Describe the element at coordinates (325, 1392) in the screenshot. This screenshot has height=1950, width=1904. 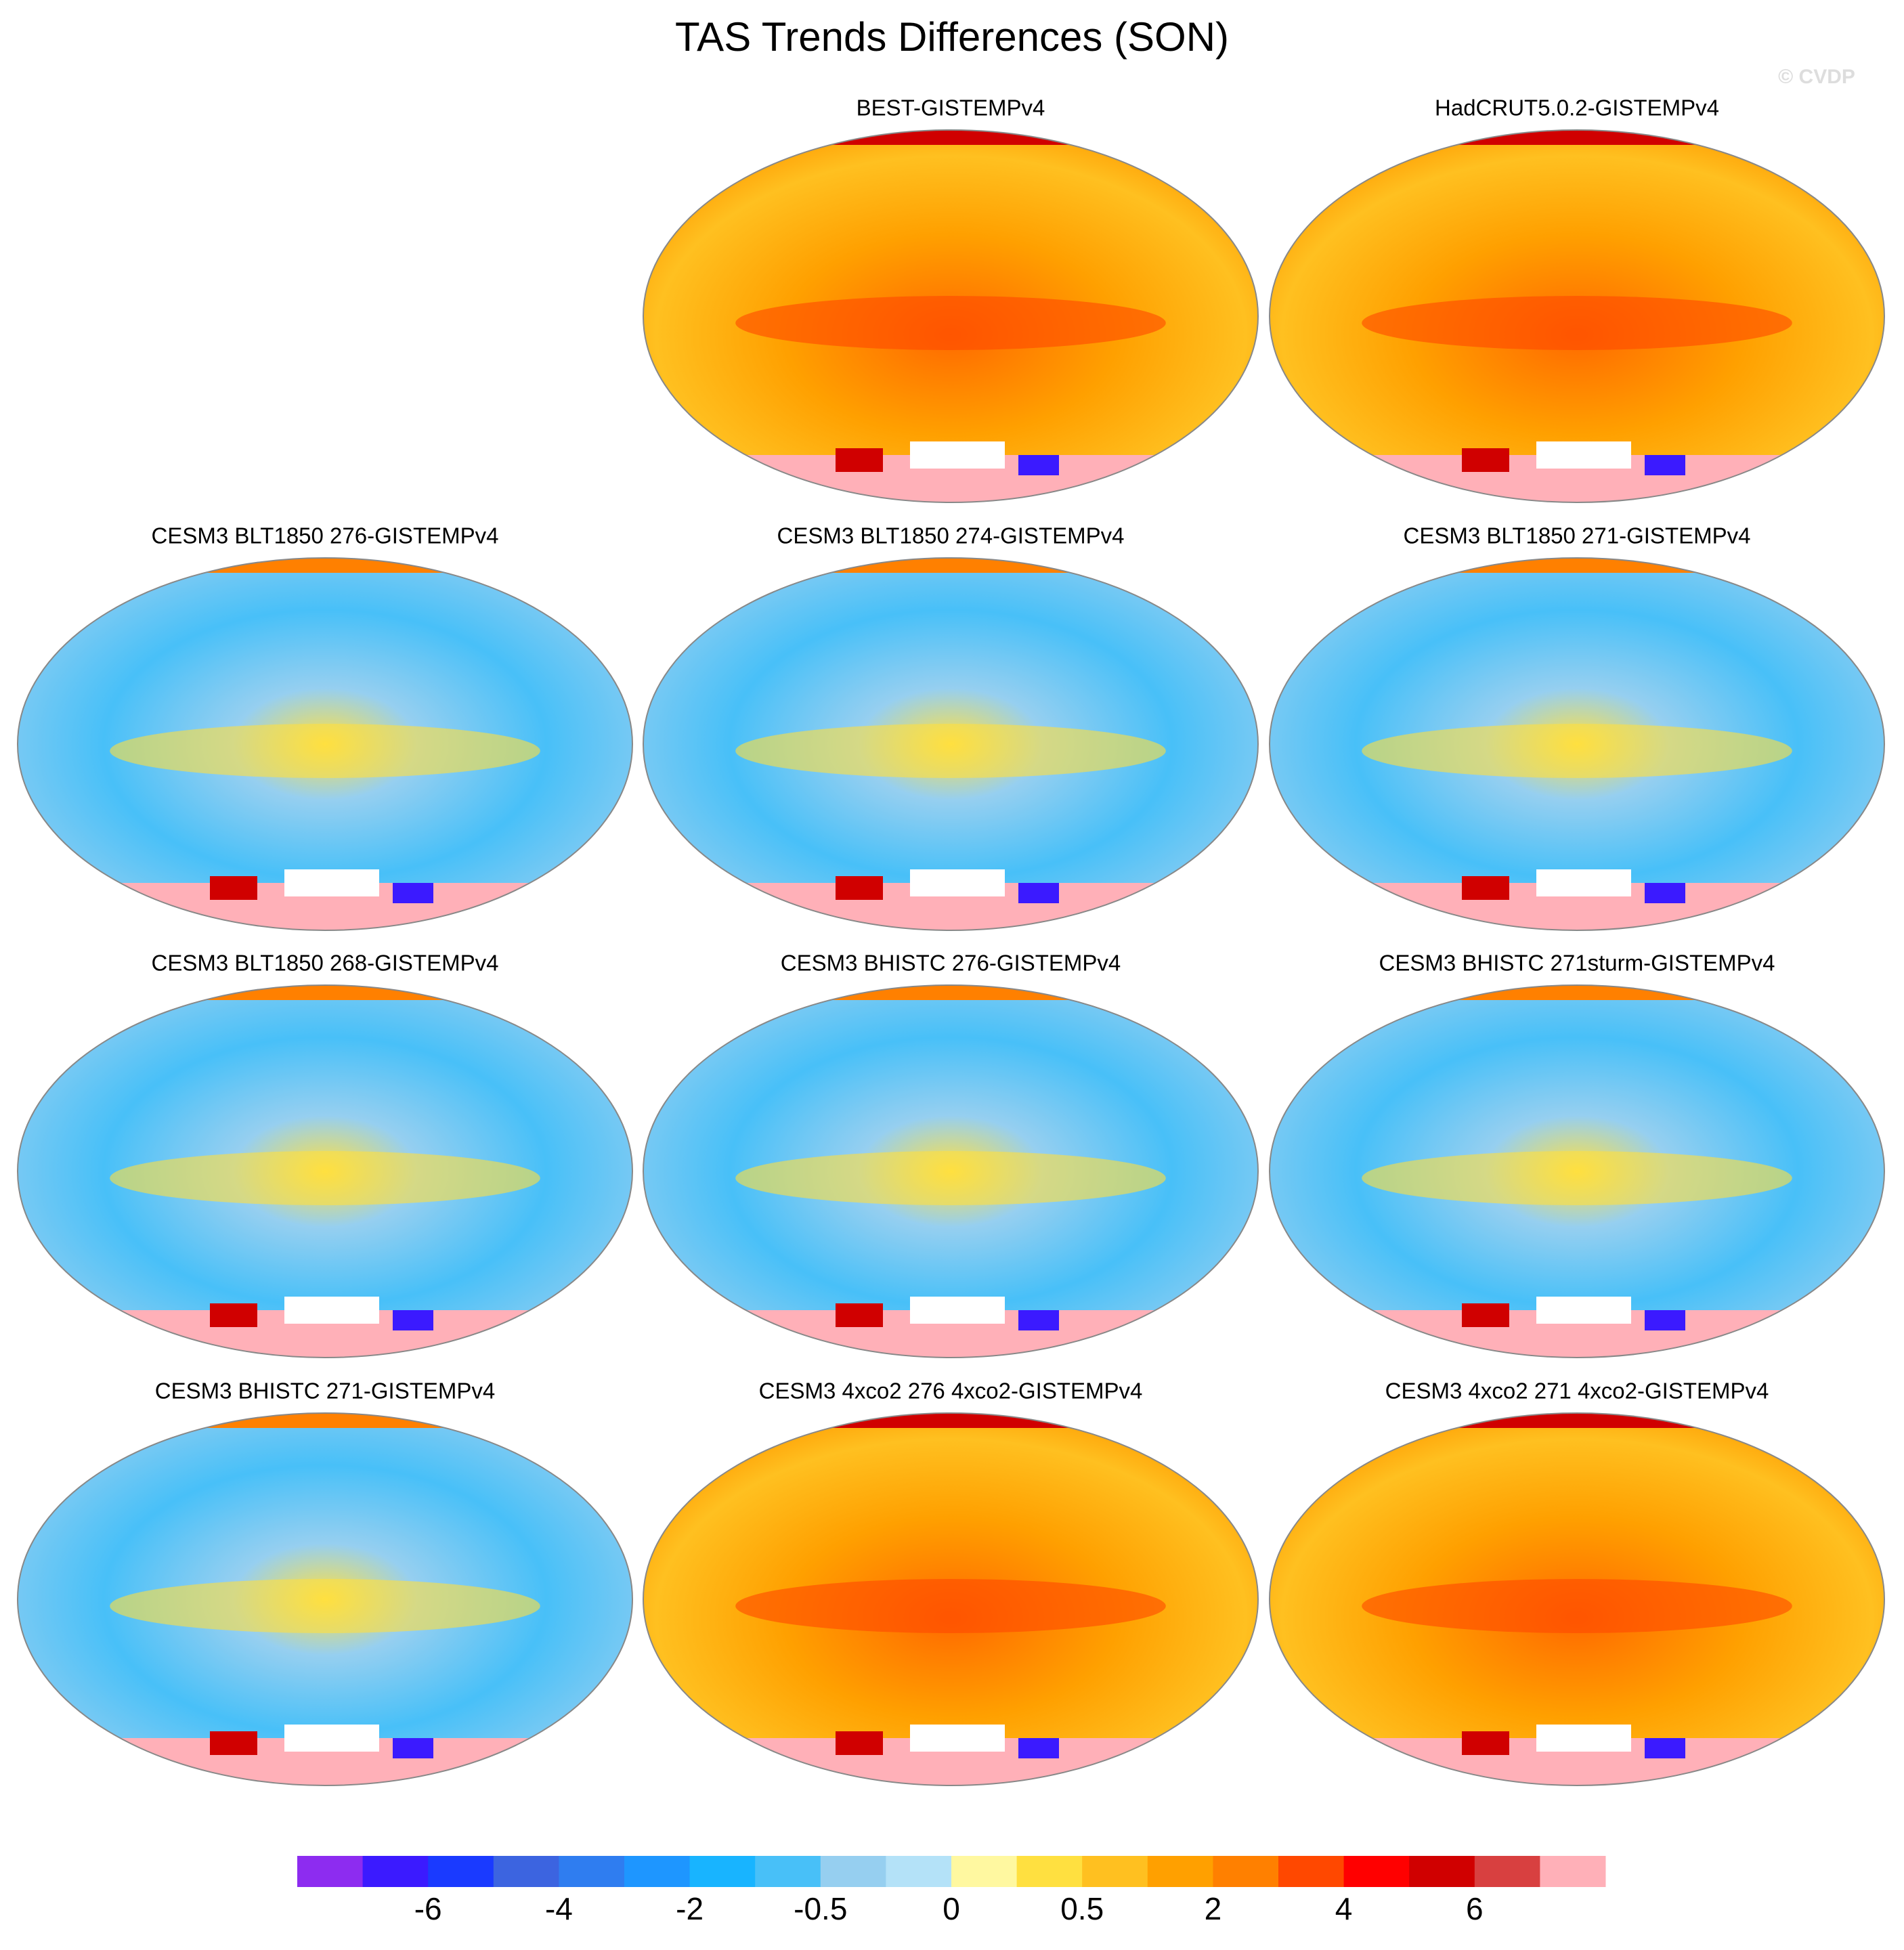
I see `panel-title: CESM3 BHISTC 271-GISTEMPv4` at that location.